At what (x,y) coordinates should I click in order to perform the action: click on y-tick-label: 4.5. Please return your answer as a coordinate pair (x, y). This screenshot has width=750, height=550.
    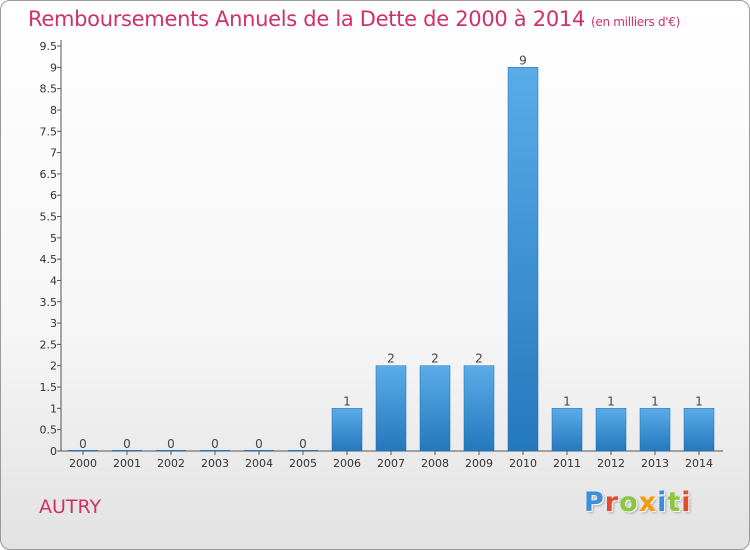
    Looking at the image, I should click on (49, 259).